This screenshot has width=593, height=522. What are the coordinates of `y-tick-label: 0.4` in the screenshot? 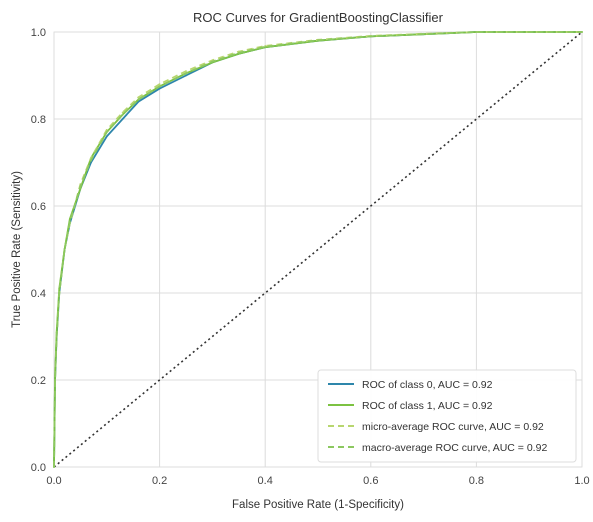 It's located at (38, 294).